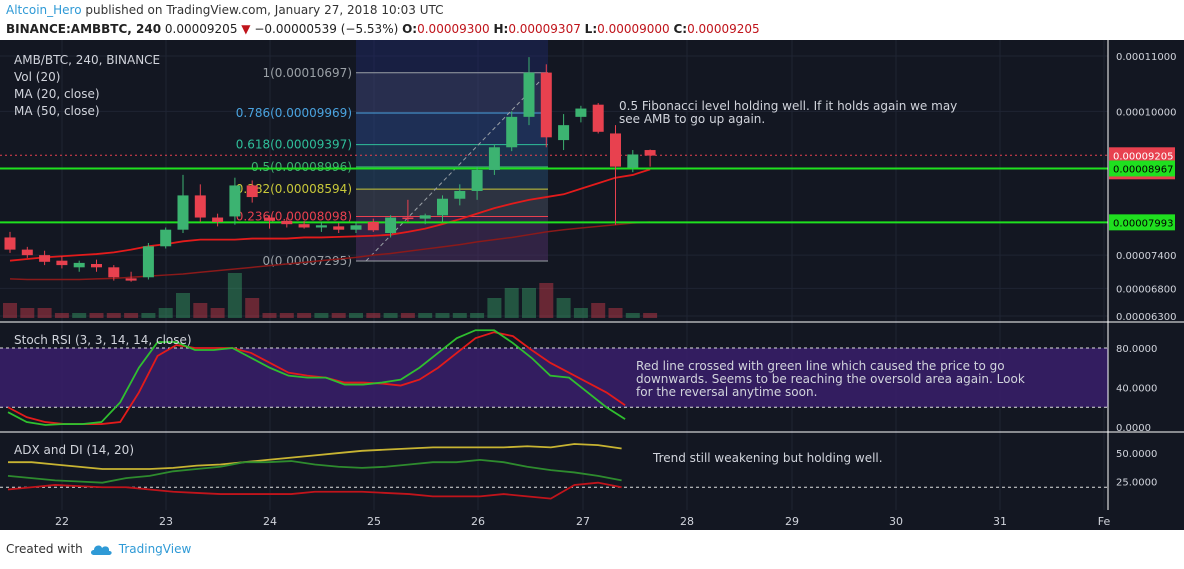  I want to click on tradingview-cloud-icon, so click(101, 550).